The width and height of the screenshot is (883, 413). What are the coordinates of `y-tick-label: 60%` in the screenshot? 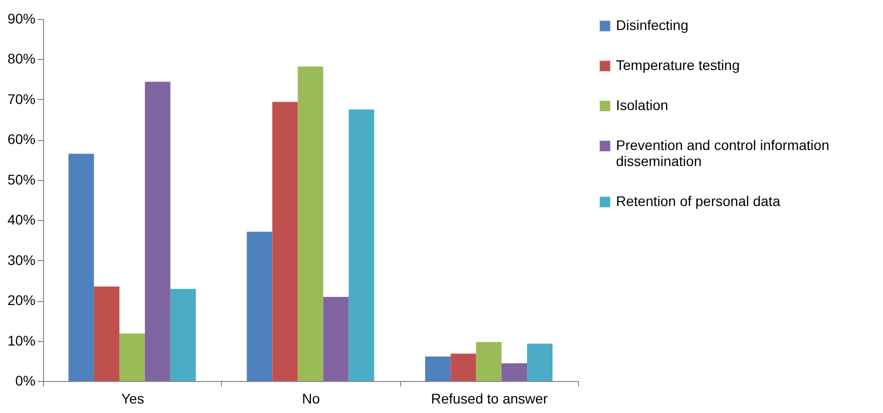 It's located at (21, 139).